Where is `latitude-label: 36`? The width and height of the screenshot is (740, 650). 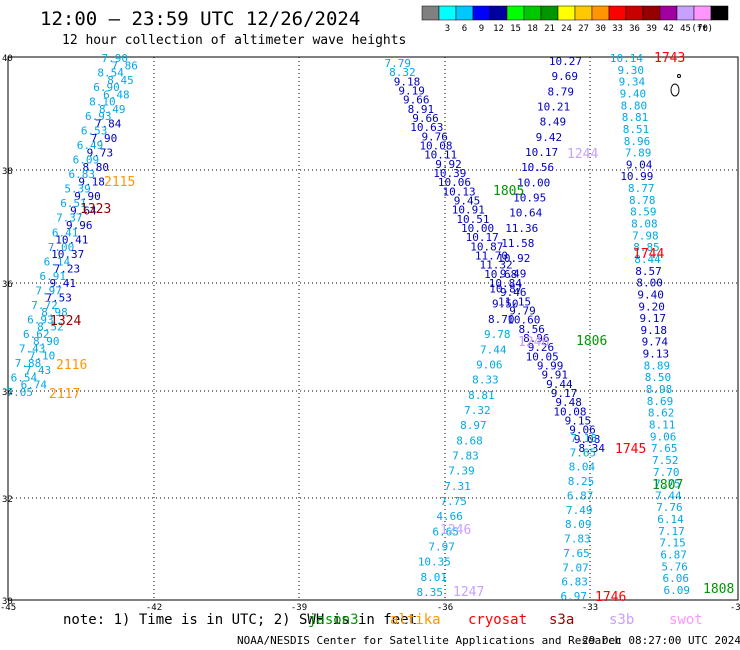 latitude-label: 36 is located at coordinates (7, 285).